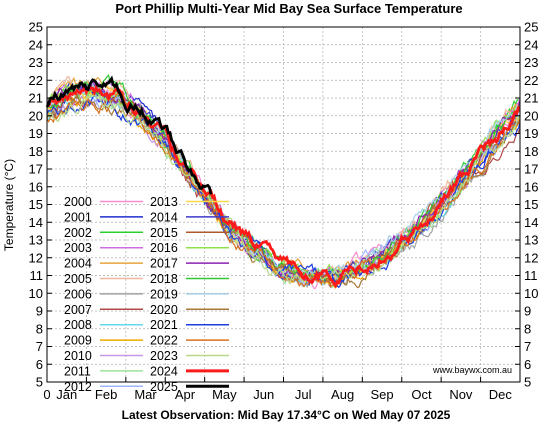 This screenshot has width=550, height=424. I want to click on y-tick-label-right: 22, so click(531, 80).